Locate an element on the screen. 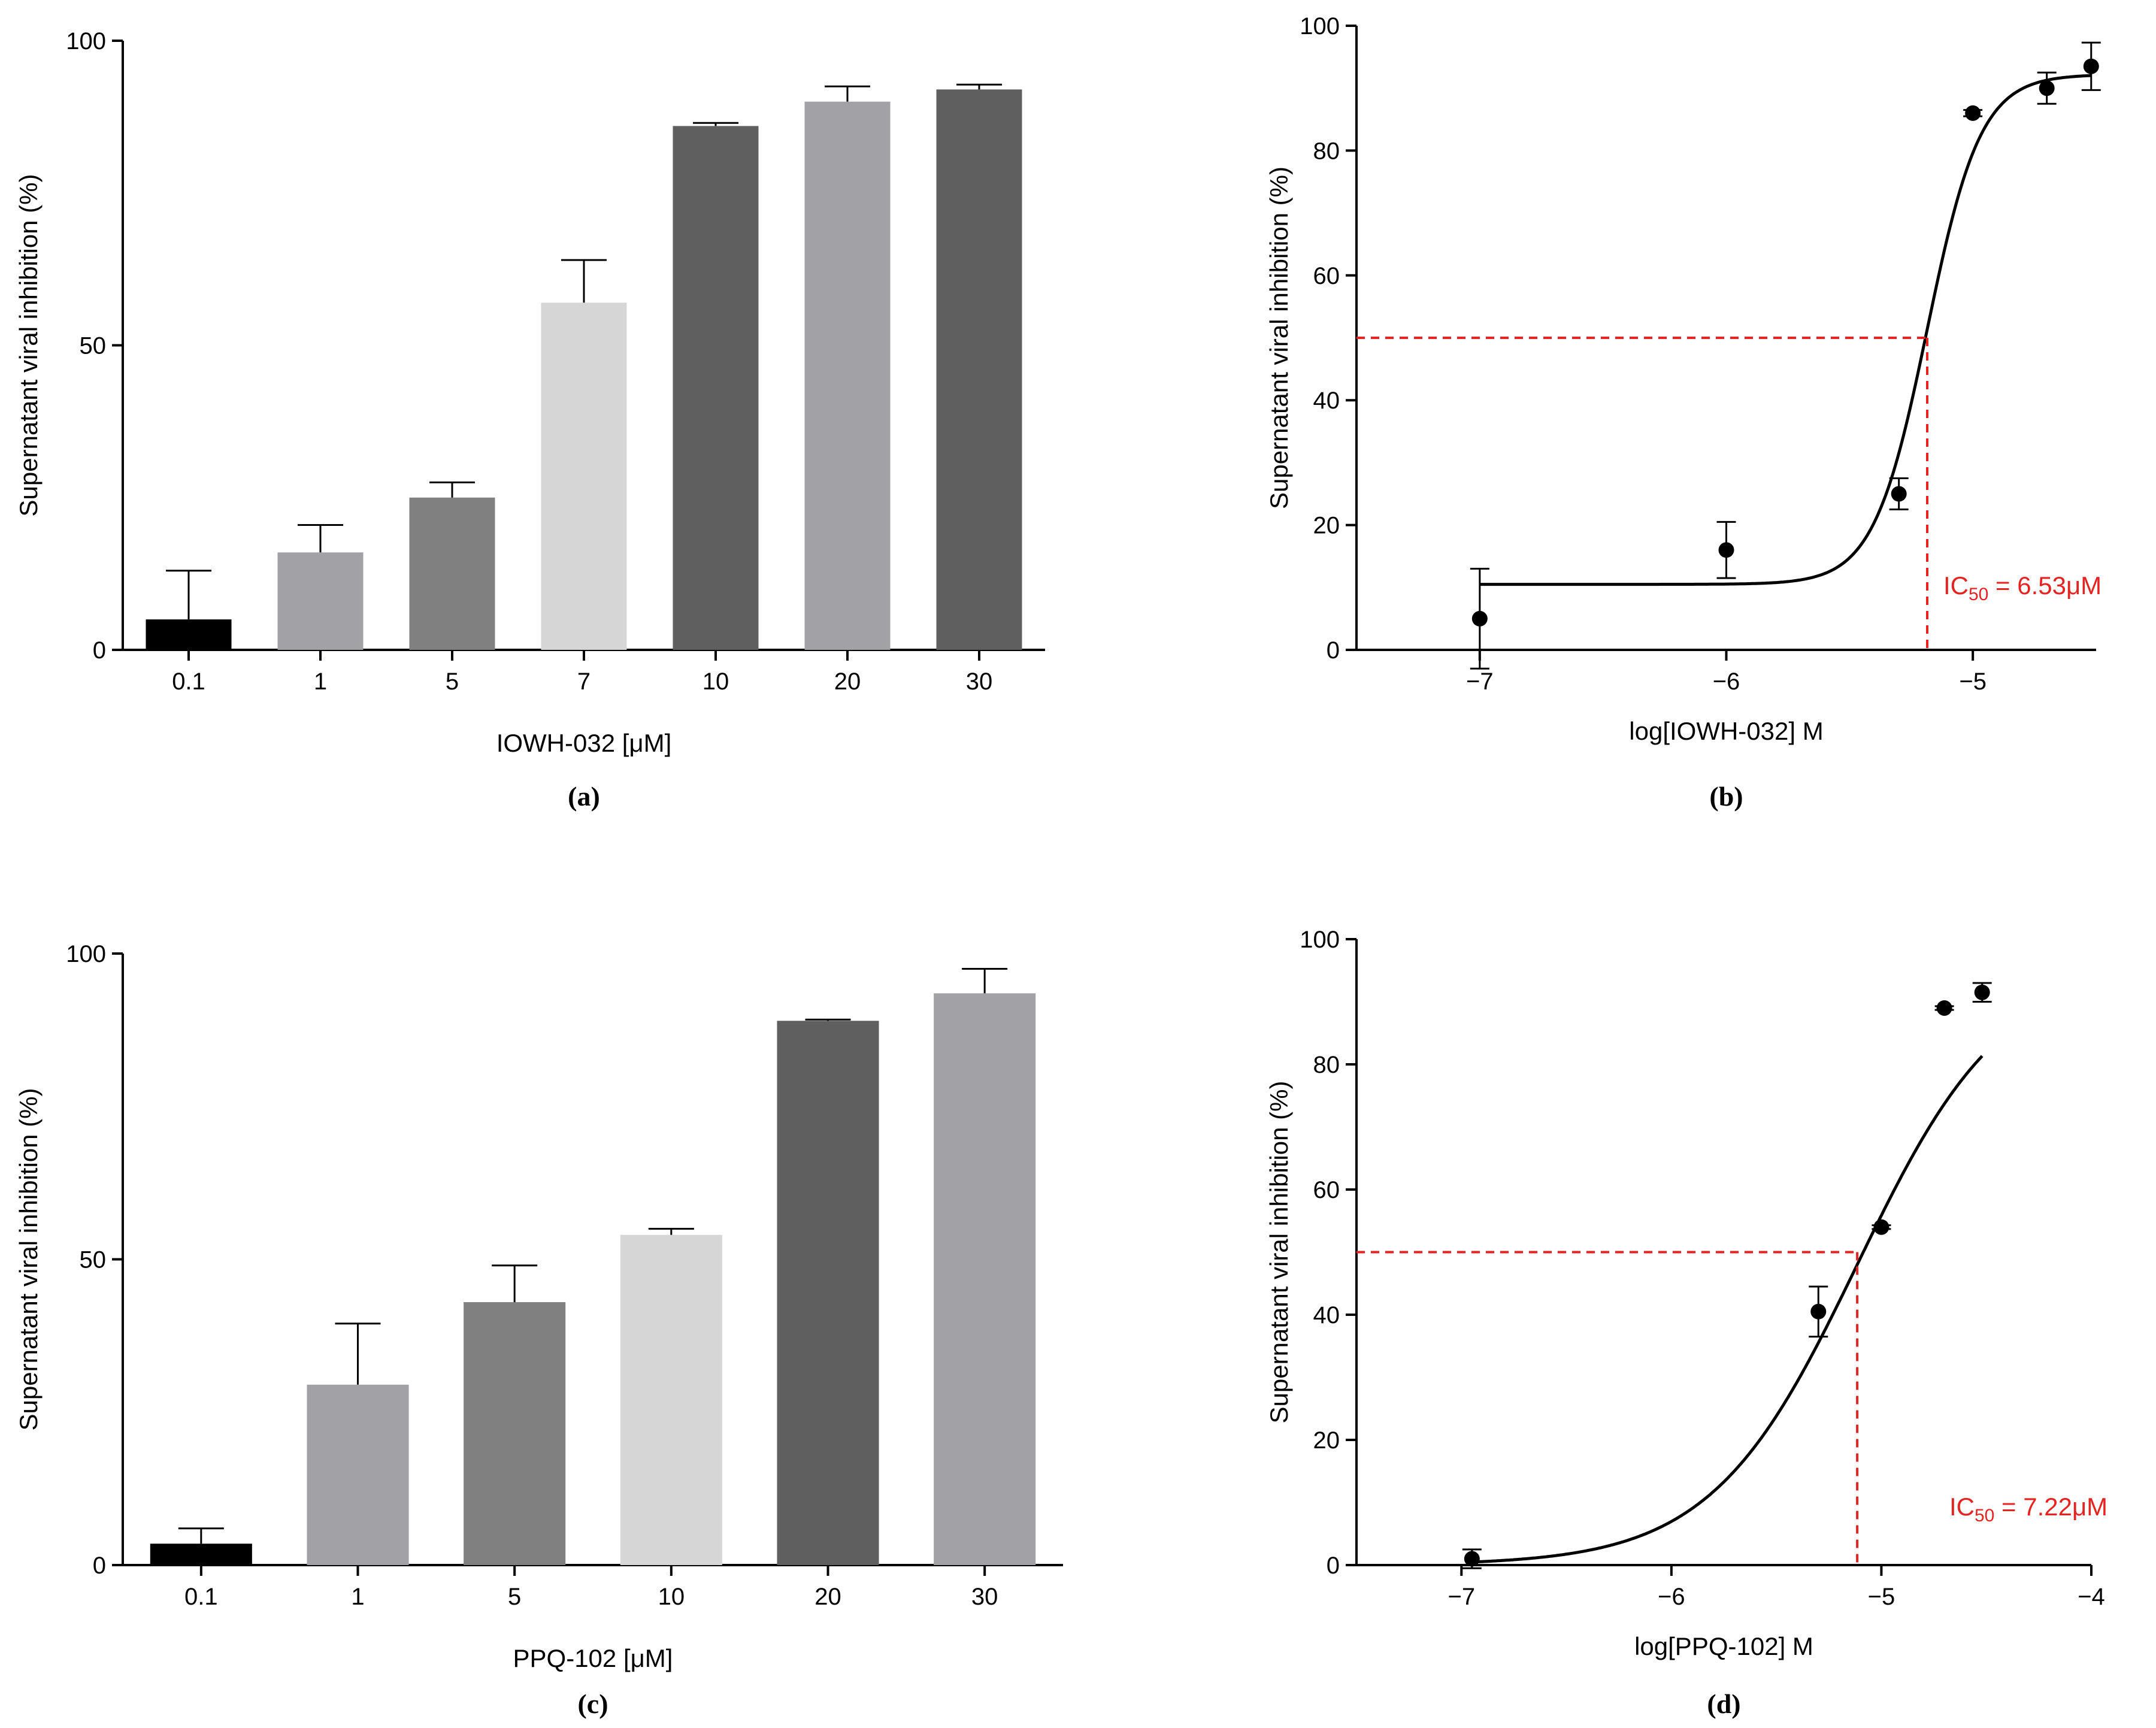 Image resolution: width=2156 pixels, height=1728 pixels. x-axis-title: log[PPQ-102] M is located at coordinates (1723, 1646).